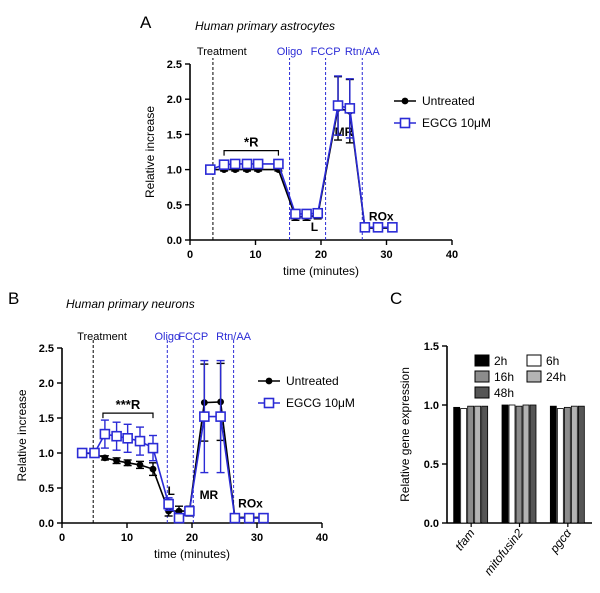 This screenshot has height=593, width=600. Describe the element at coordinates (321, 255) in the screenshot. I see `x-tick-label: 20` at that location.